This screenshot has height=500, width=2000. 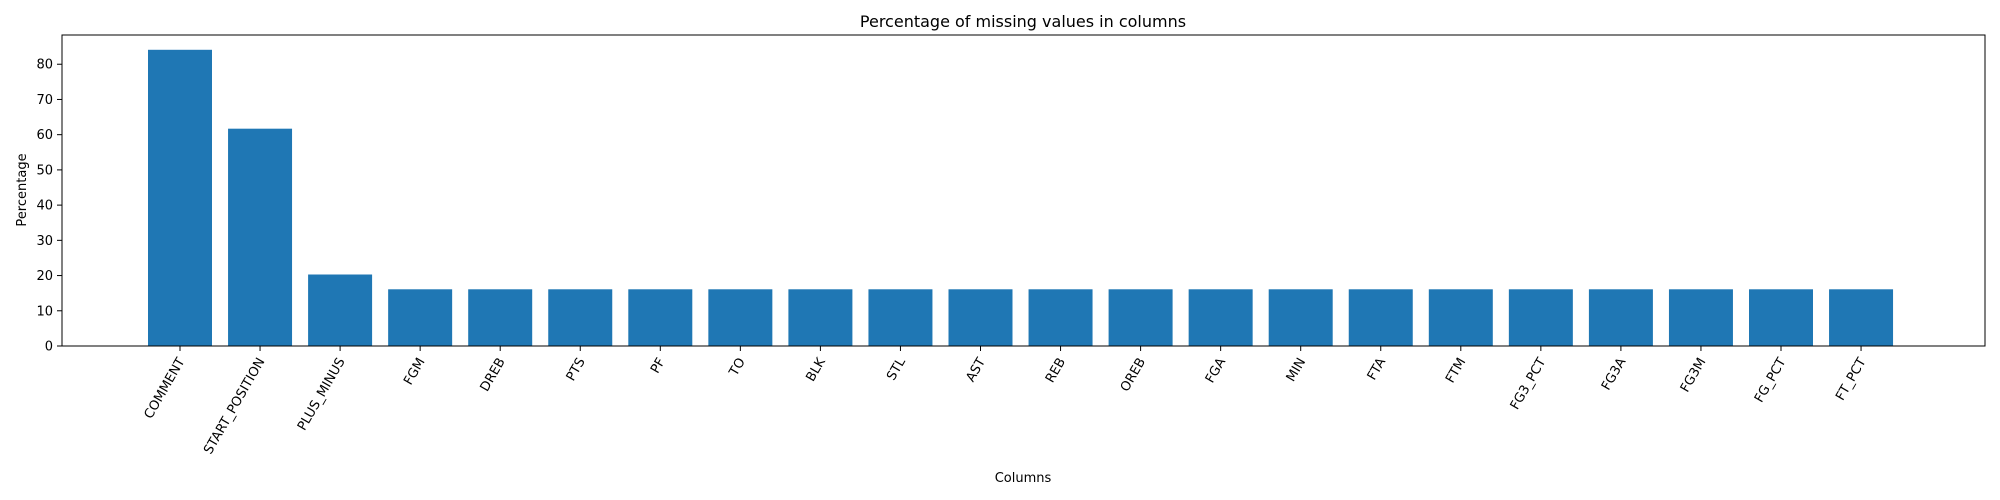 I want to click on chart-title: Percentage of missing values in columns, so click(x=1023, y=21).